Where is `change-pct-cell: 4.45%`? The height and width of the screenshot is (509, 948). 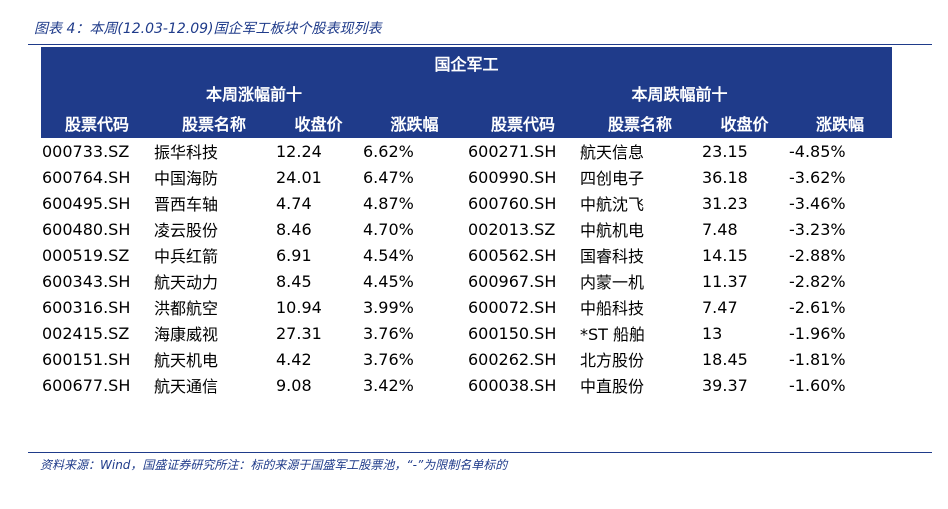 change-pct-cell: 4.45% is located at coordinates (388, 281).